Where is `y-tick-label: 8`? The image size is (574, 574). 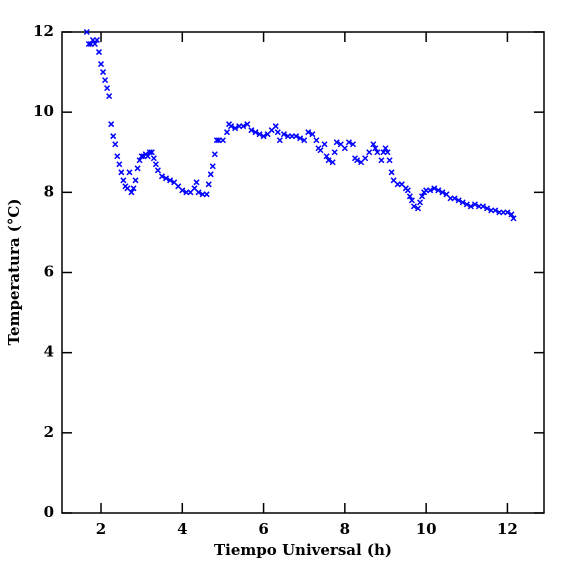 y-tick-label: 8 is located at coordinates (49, 191).